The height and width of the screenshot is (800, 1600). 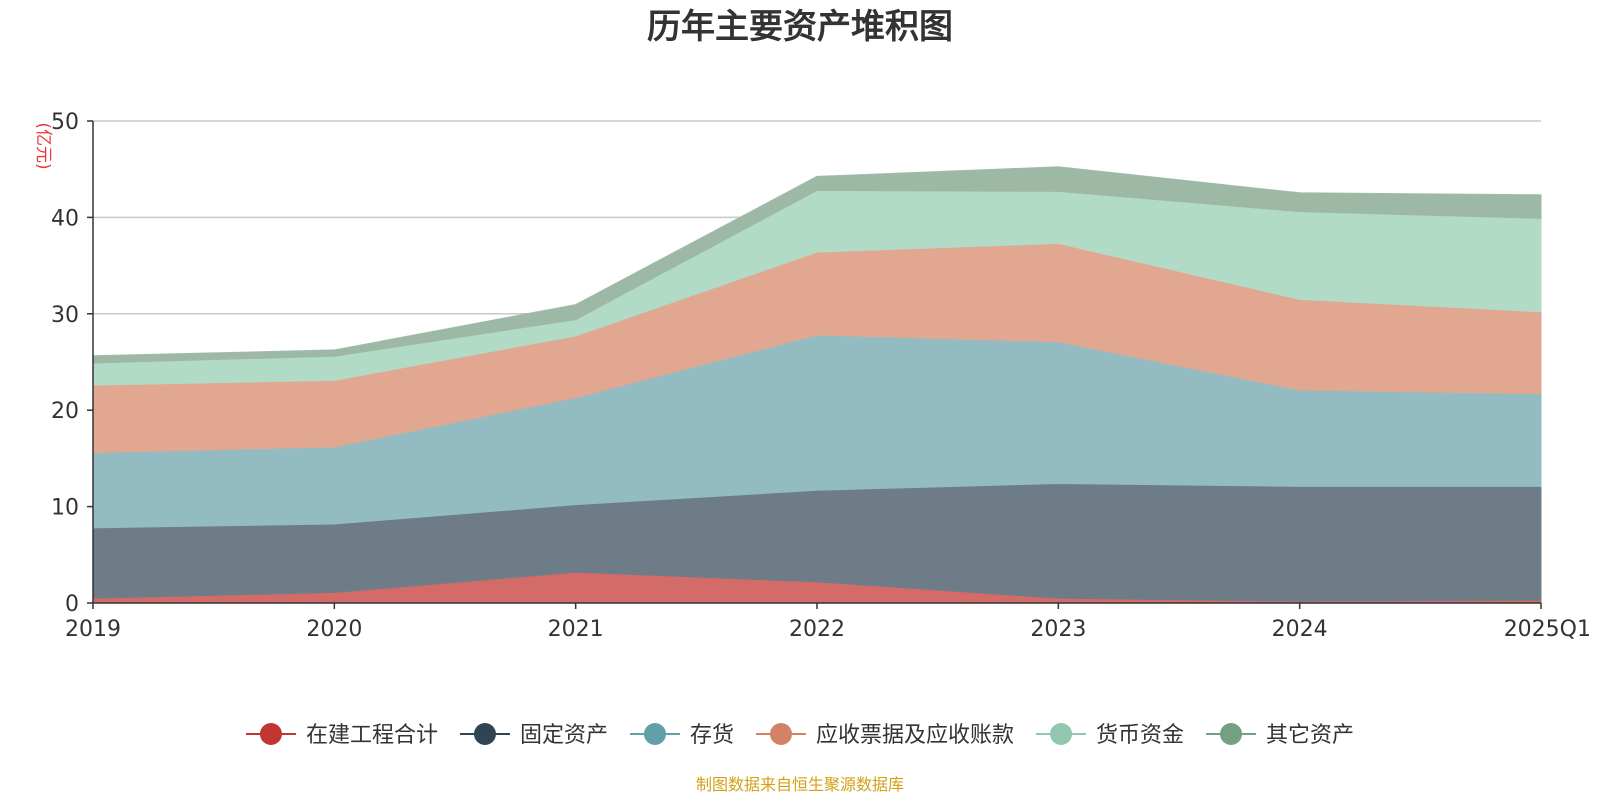 What do you see at coordinates (1300, 629) in the screenshot?
I see `x-tick-label-2024: 2024` at bounding box center [1300, 629].